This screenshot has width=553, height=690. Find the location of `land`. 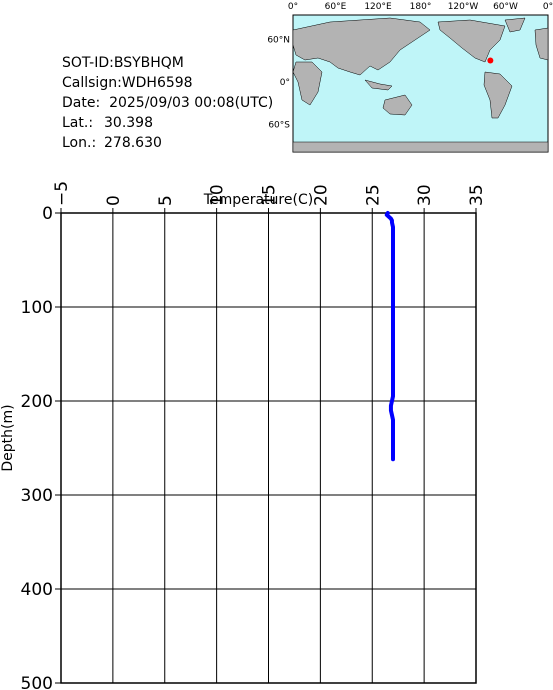

land is located at coordinates (420, 85).